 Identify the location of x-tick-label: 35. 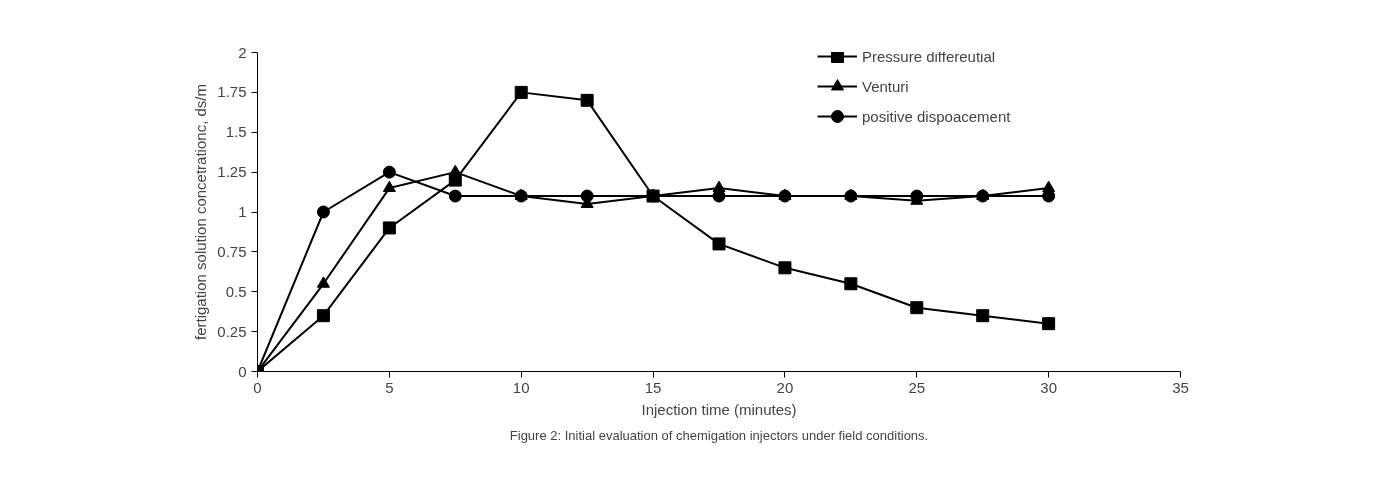
(1180, 387).